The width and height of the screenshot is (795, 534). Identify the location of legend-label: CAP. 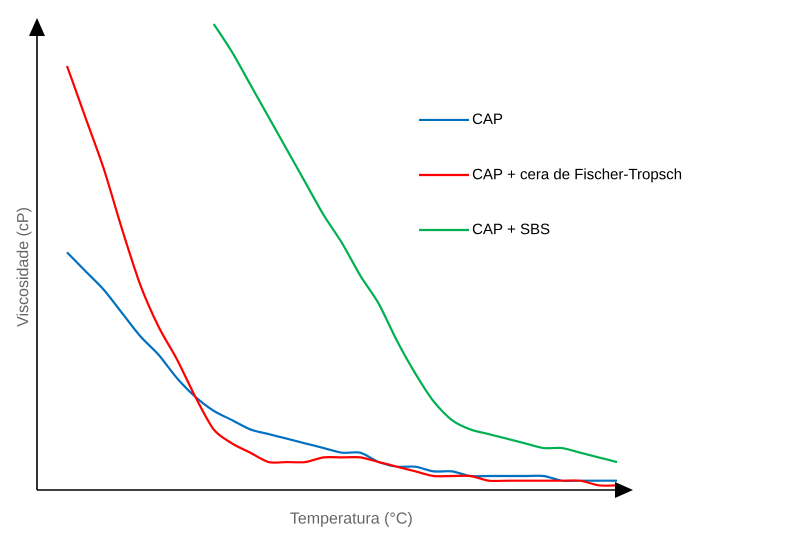
(487, 118).